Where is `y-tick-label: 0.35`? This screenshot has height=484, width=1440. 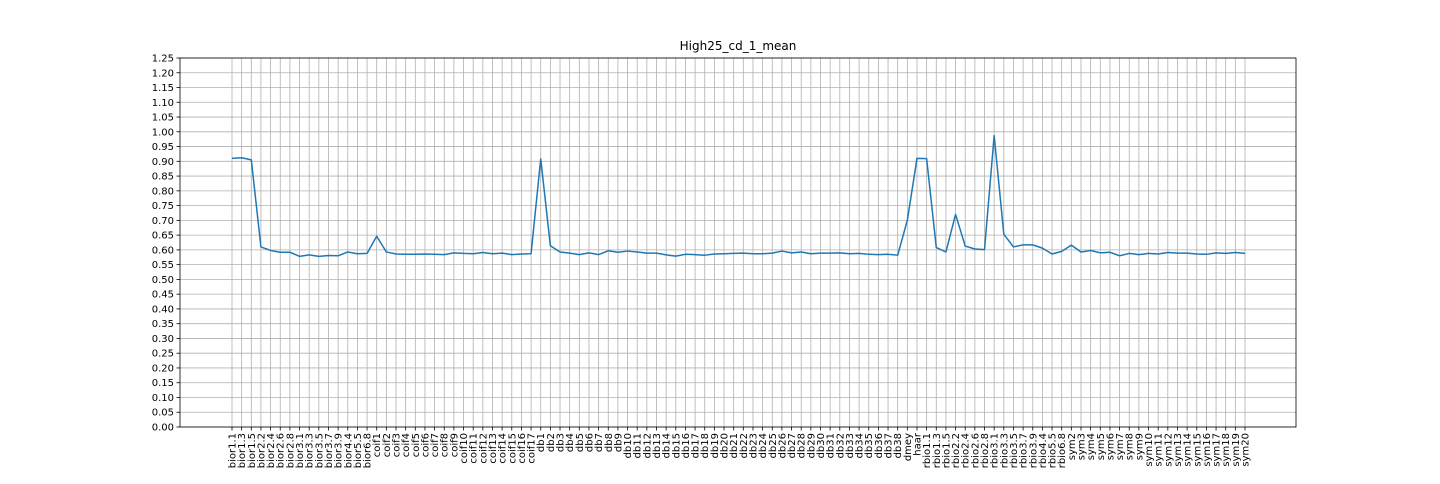 y-tick-label: 0.35 is located at coordinates (163, 324).